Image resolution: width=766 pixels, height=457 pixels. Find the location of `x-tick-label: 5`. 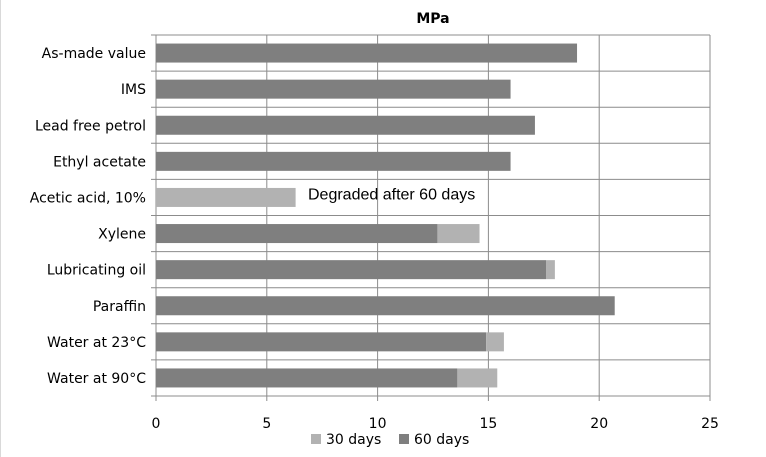

x-tick-label: 5 is located at coordinates (266, 424).